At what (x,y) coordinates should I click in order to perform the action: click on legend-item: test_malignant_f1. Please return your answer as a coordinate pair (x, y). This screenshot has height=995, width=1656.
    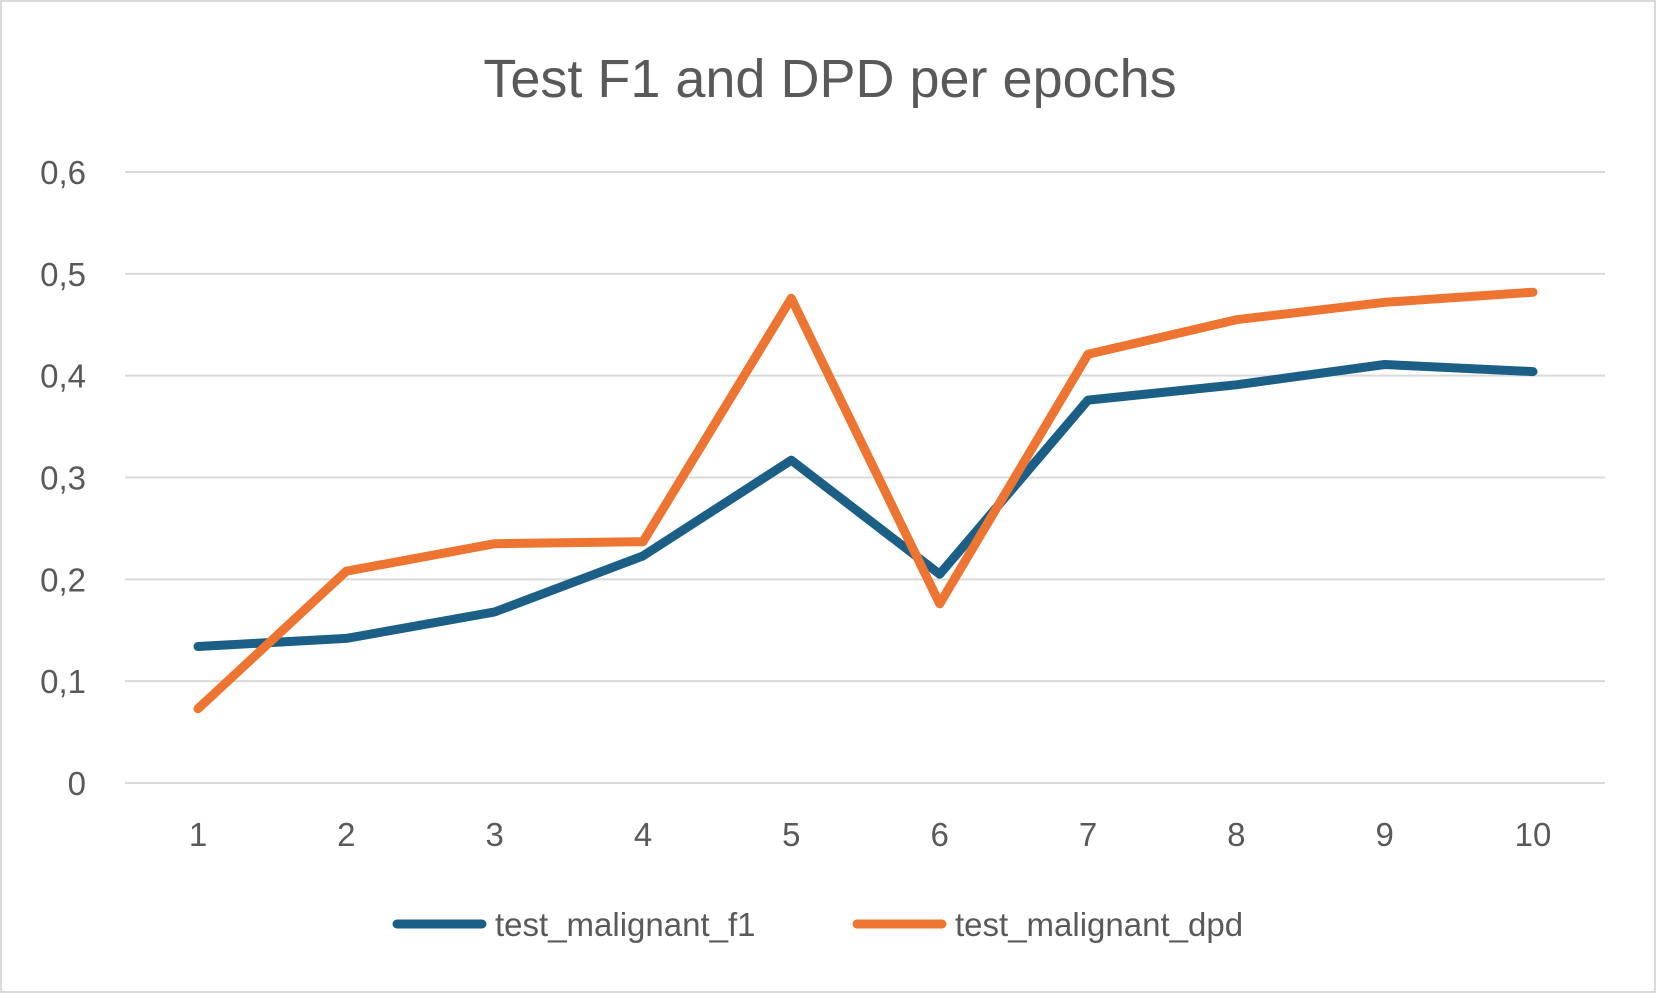
    Looking at the image, I should click on (574, 924).